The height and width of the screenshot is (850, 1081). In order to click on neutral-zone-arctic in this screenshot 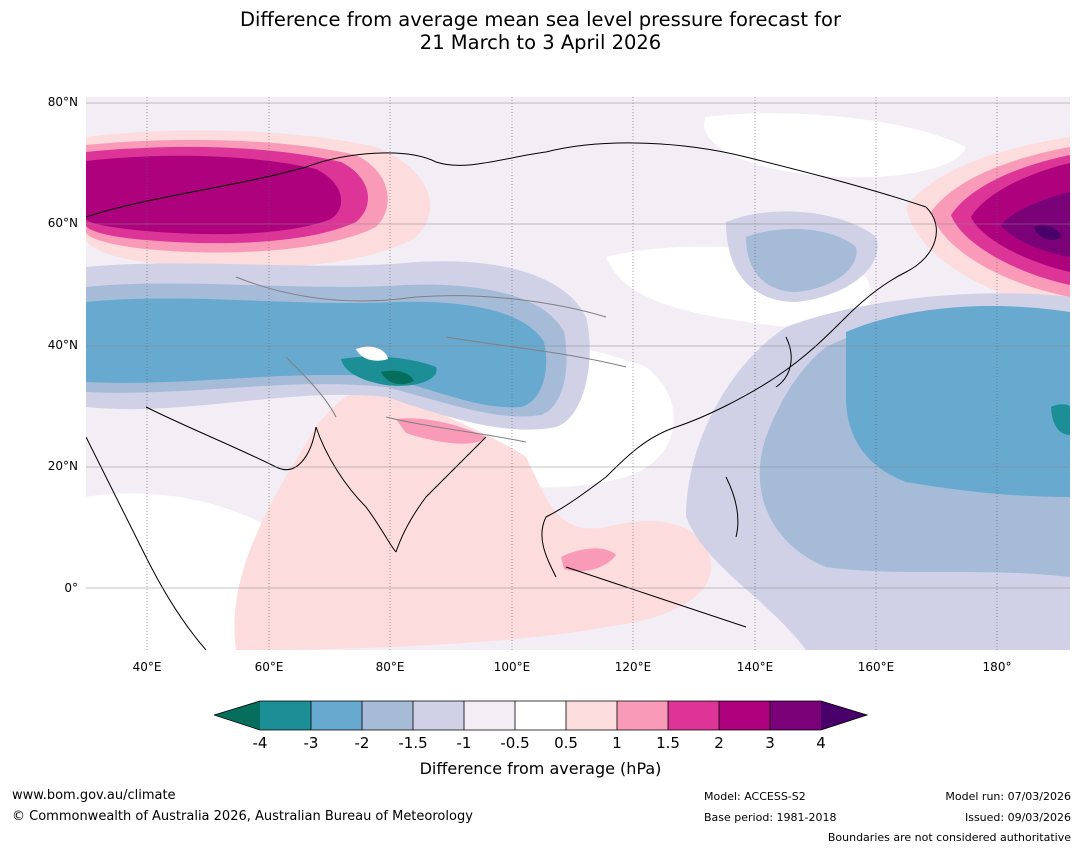, I will do `click(835, 145)`.